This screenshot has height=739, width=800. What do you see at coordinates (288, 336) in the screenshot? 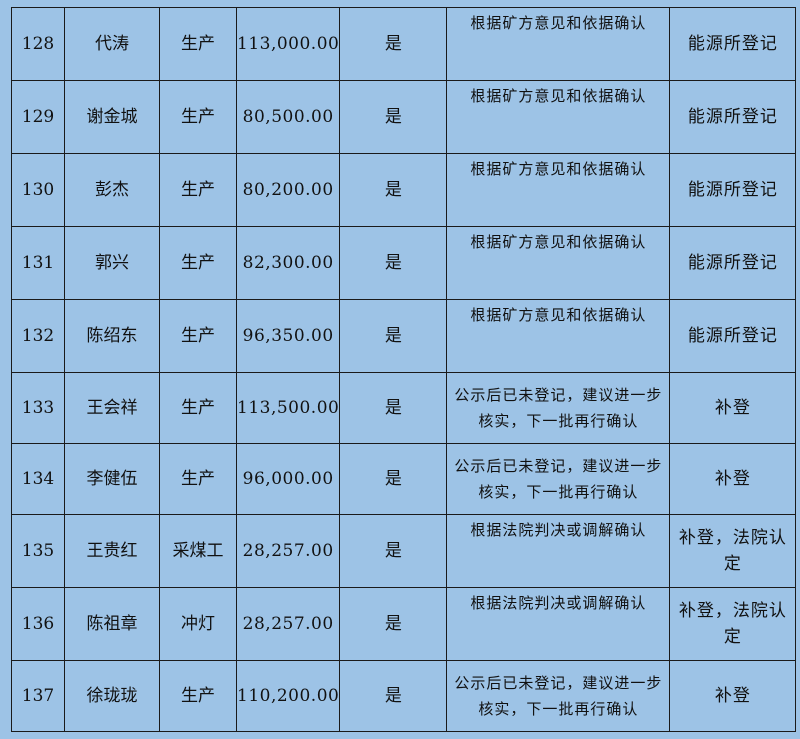
I see `cell-amount: 96,350.00` at bounding box center [288, 336].